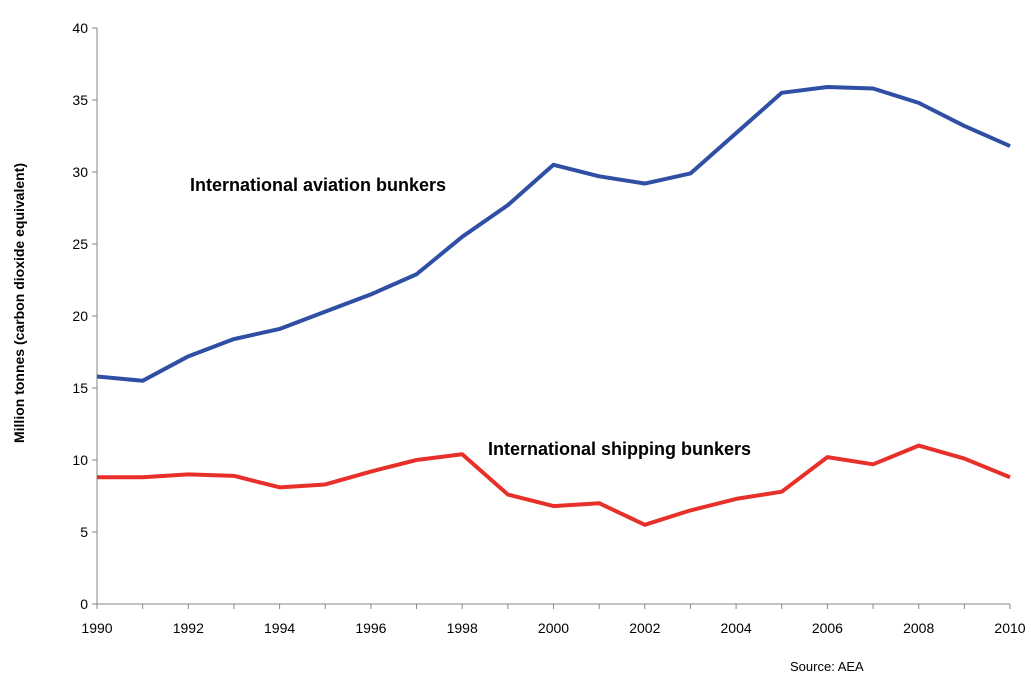  What do you see at coordinates (827, 666) in the screenshot?
I see `source-note: Source: AEA` at bounding box center [827, 666].